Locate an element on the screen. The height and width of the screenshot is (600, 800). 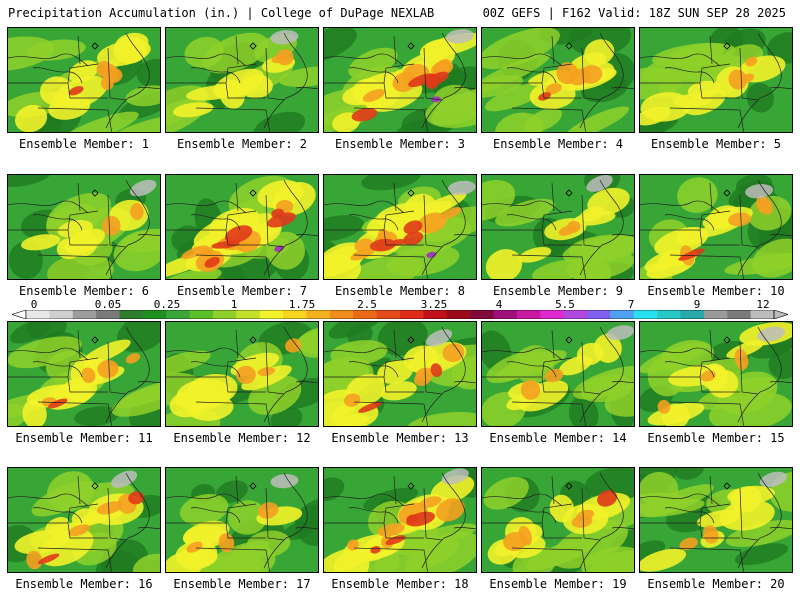
ensemble-panel: Ensemble Member: 1 is located at coordinates (84, 89).